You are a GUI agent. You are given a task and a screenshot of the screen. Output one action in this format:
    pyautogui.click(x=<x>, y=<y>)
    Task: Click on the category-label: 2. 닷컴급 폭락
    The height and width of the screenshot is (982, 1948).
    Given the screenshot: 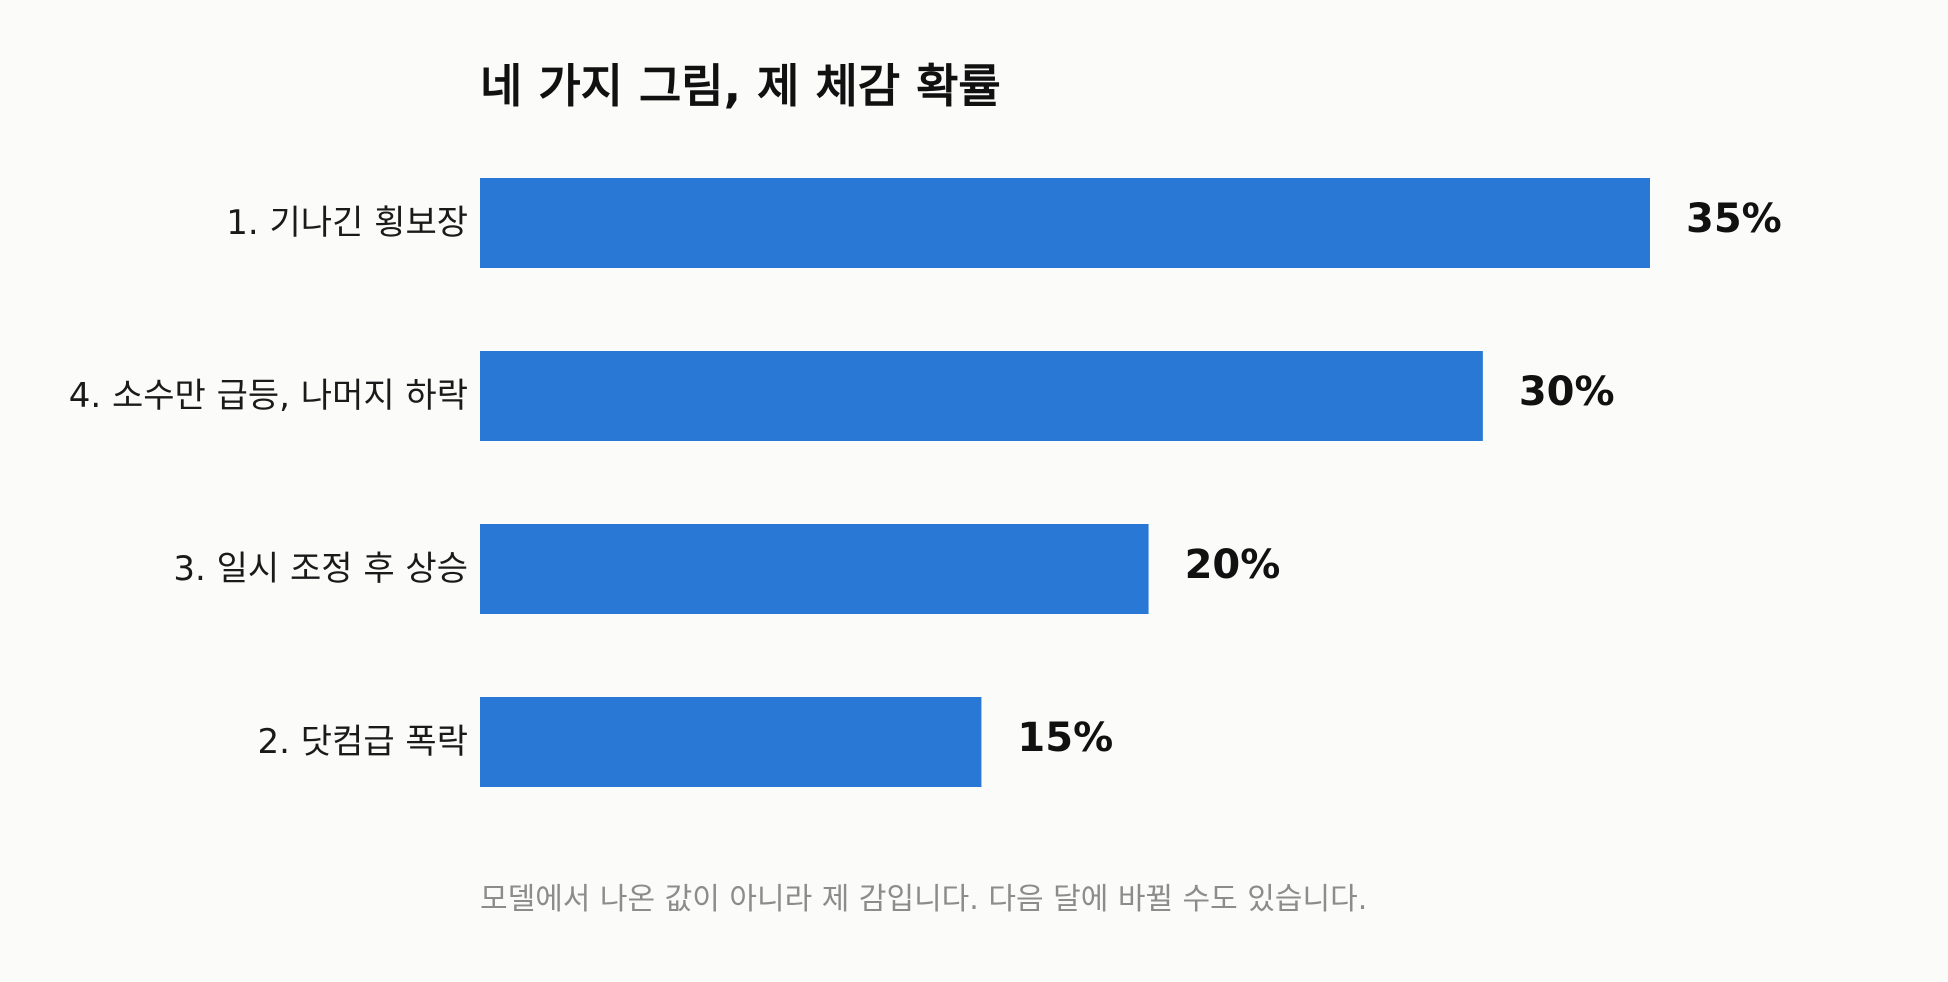 What is the action you would take?
    pyautogui.click(x=363, y=742)
    